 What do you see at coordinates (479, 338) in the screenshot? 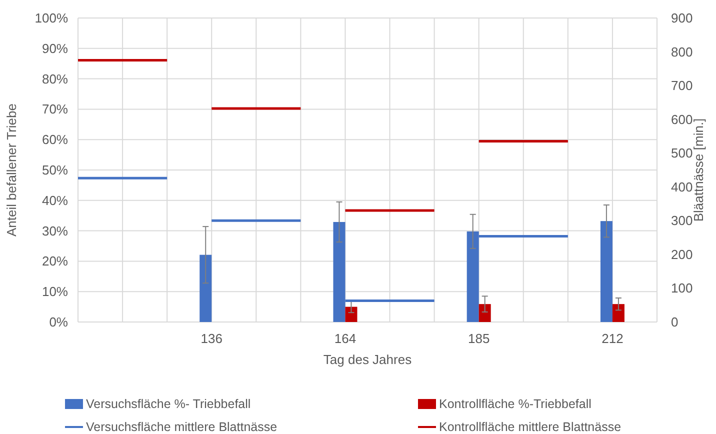
I see `x-tick-label: 185` at bounding box center [479, 338].